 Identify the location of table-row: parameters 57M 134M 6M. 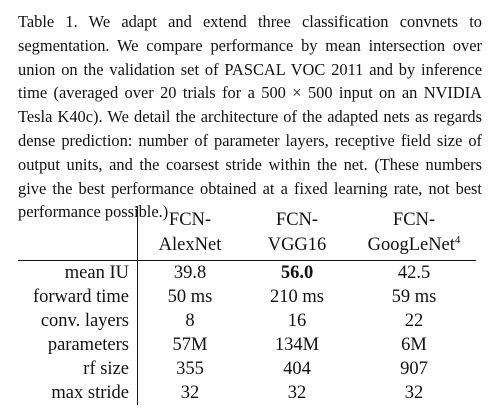
(247, 345).